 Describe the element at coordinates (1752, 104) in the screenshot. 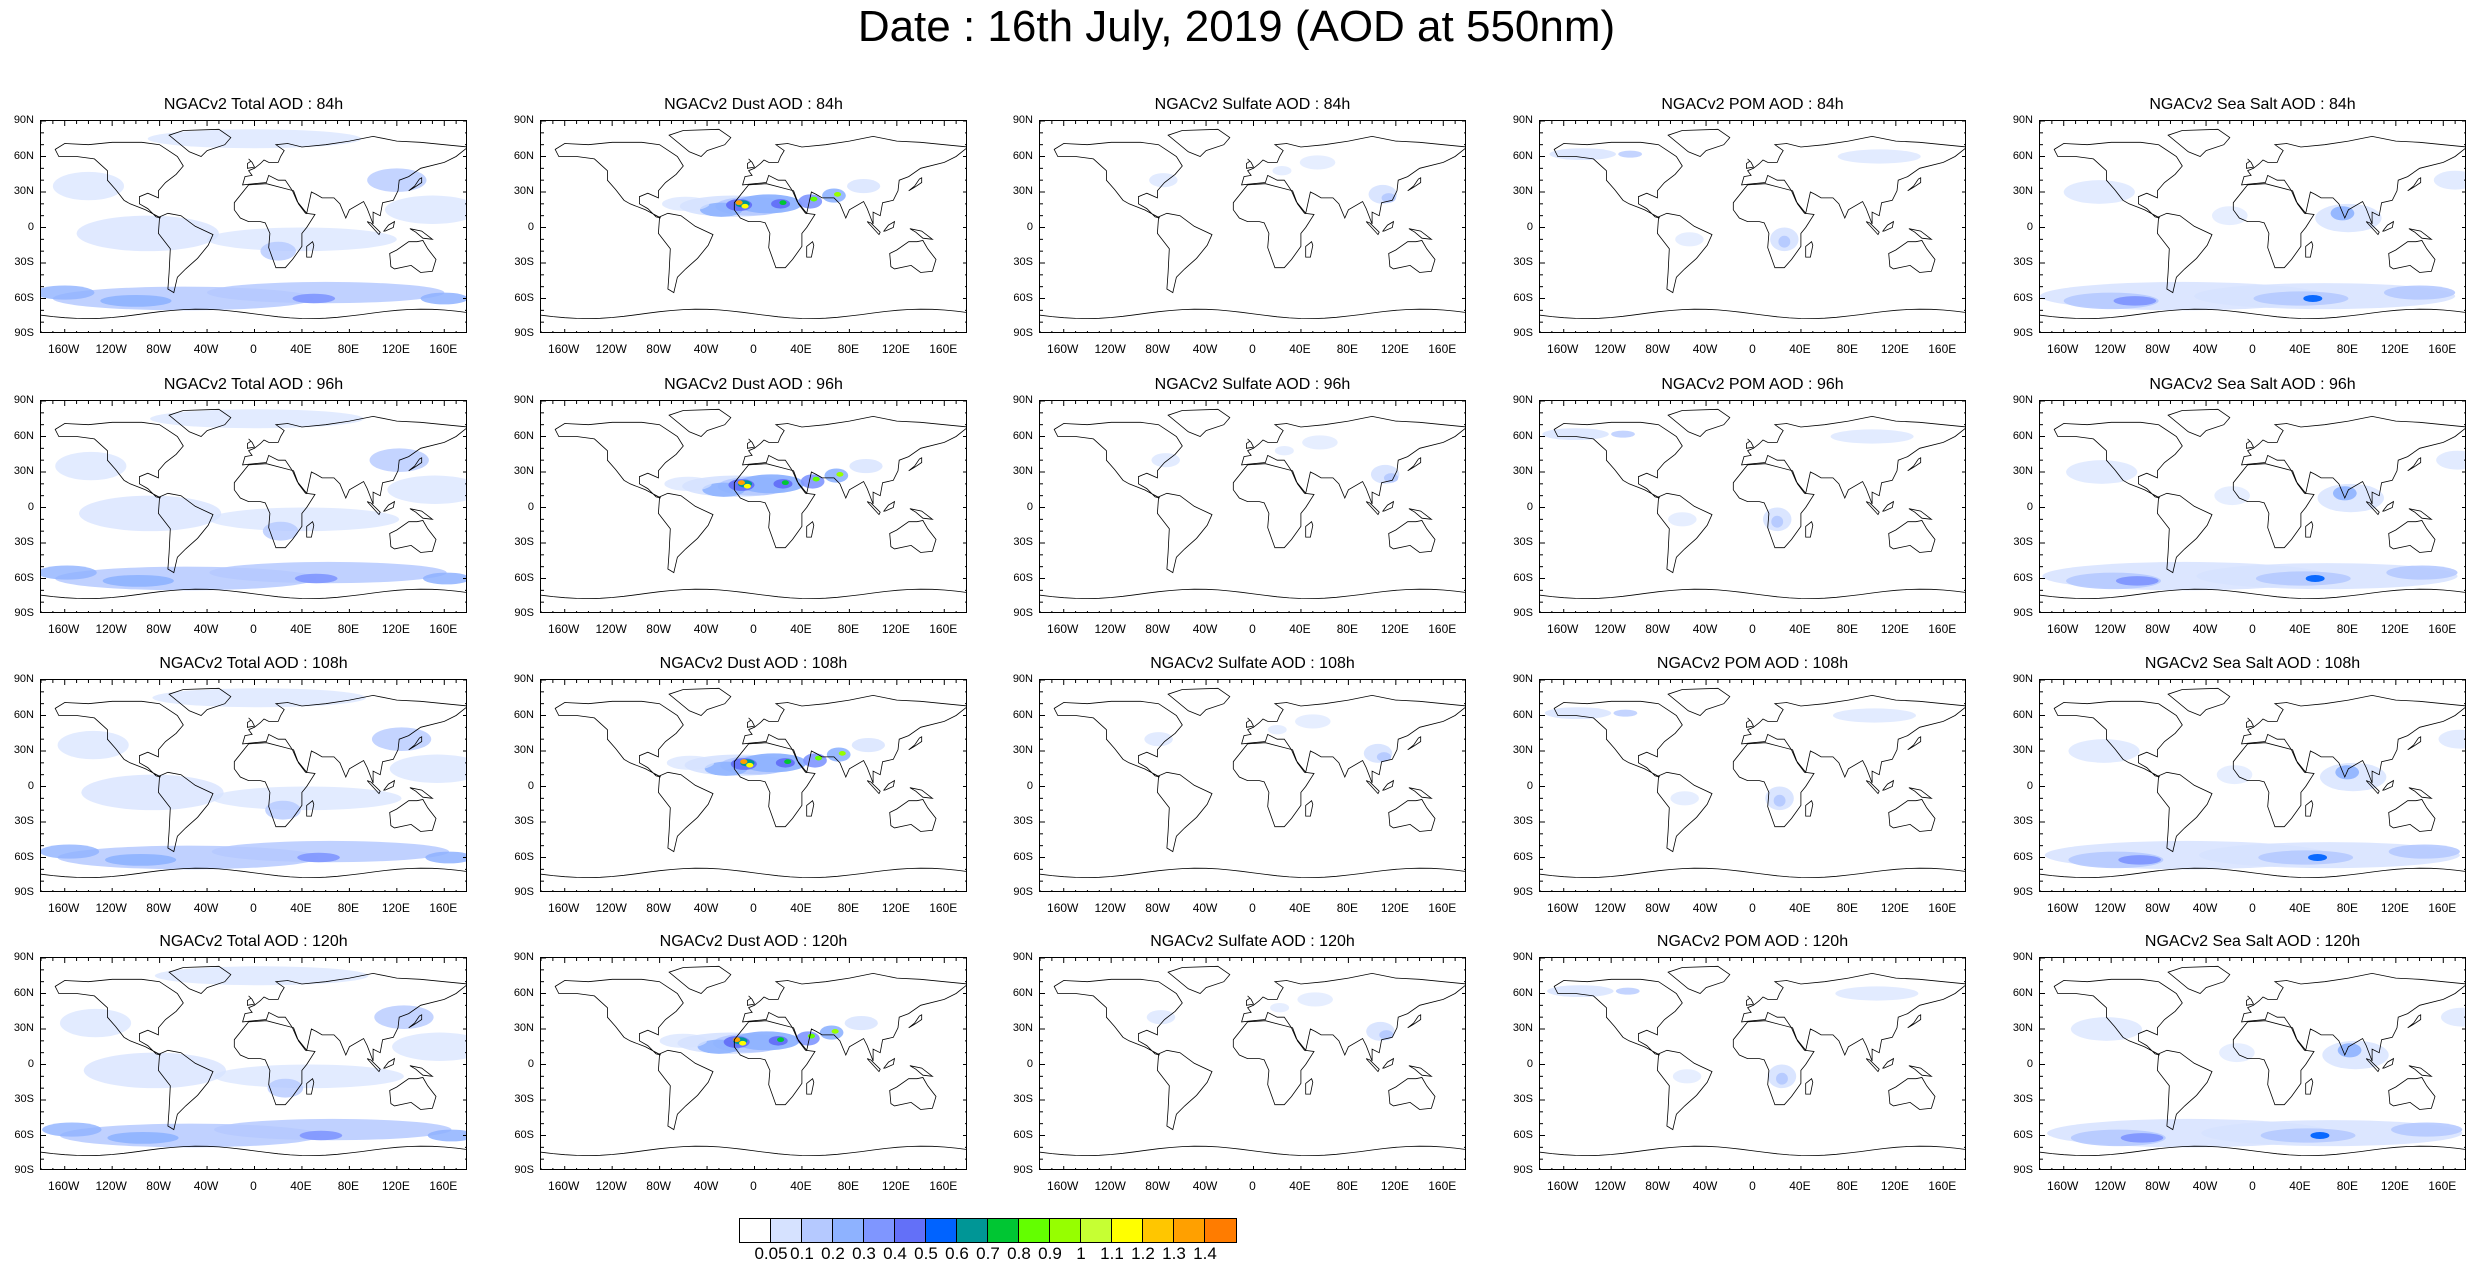

I see `panel-title: NGACv2 POM AOD : 84h` at that location.